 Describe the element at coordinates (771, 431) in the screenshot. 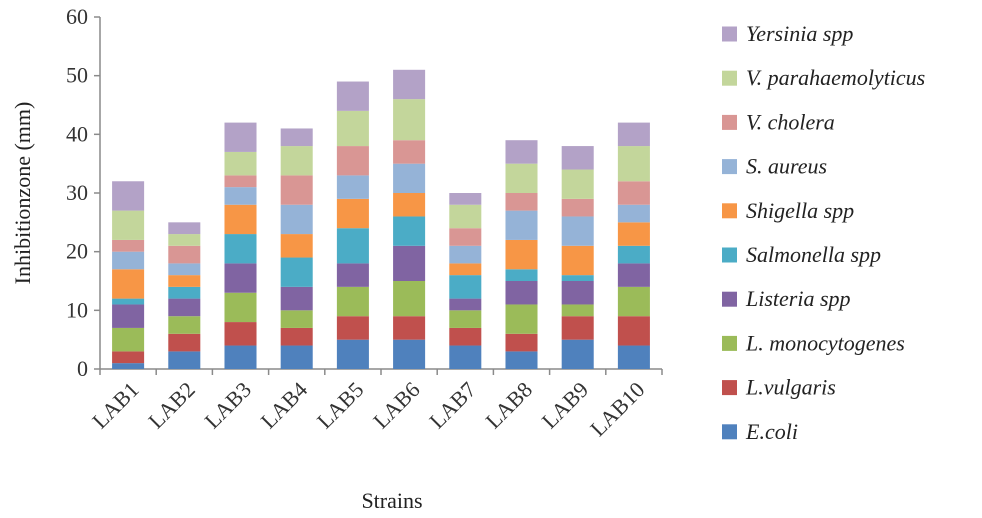

I see `legend-label: E.coli` at that location.